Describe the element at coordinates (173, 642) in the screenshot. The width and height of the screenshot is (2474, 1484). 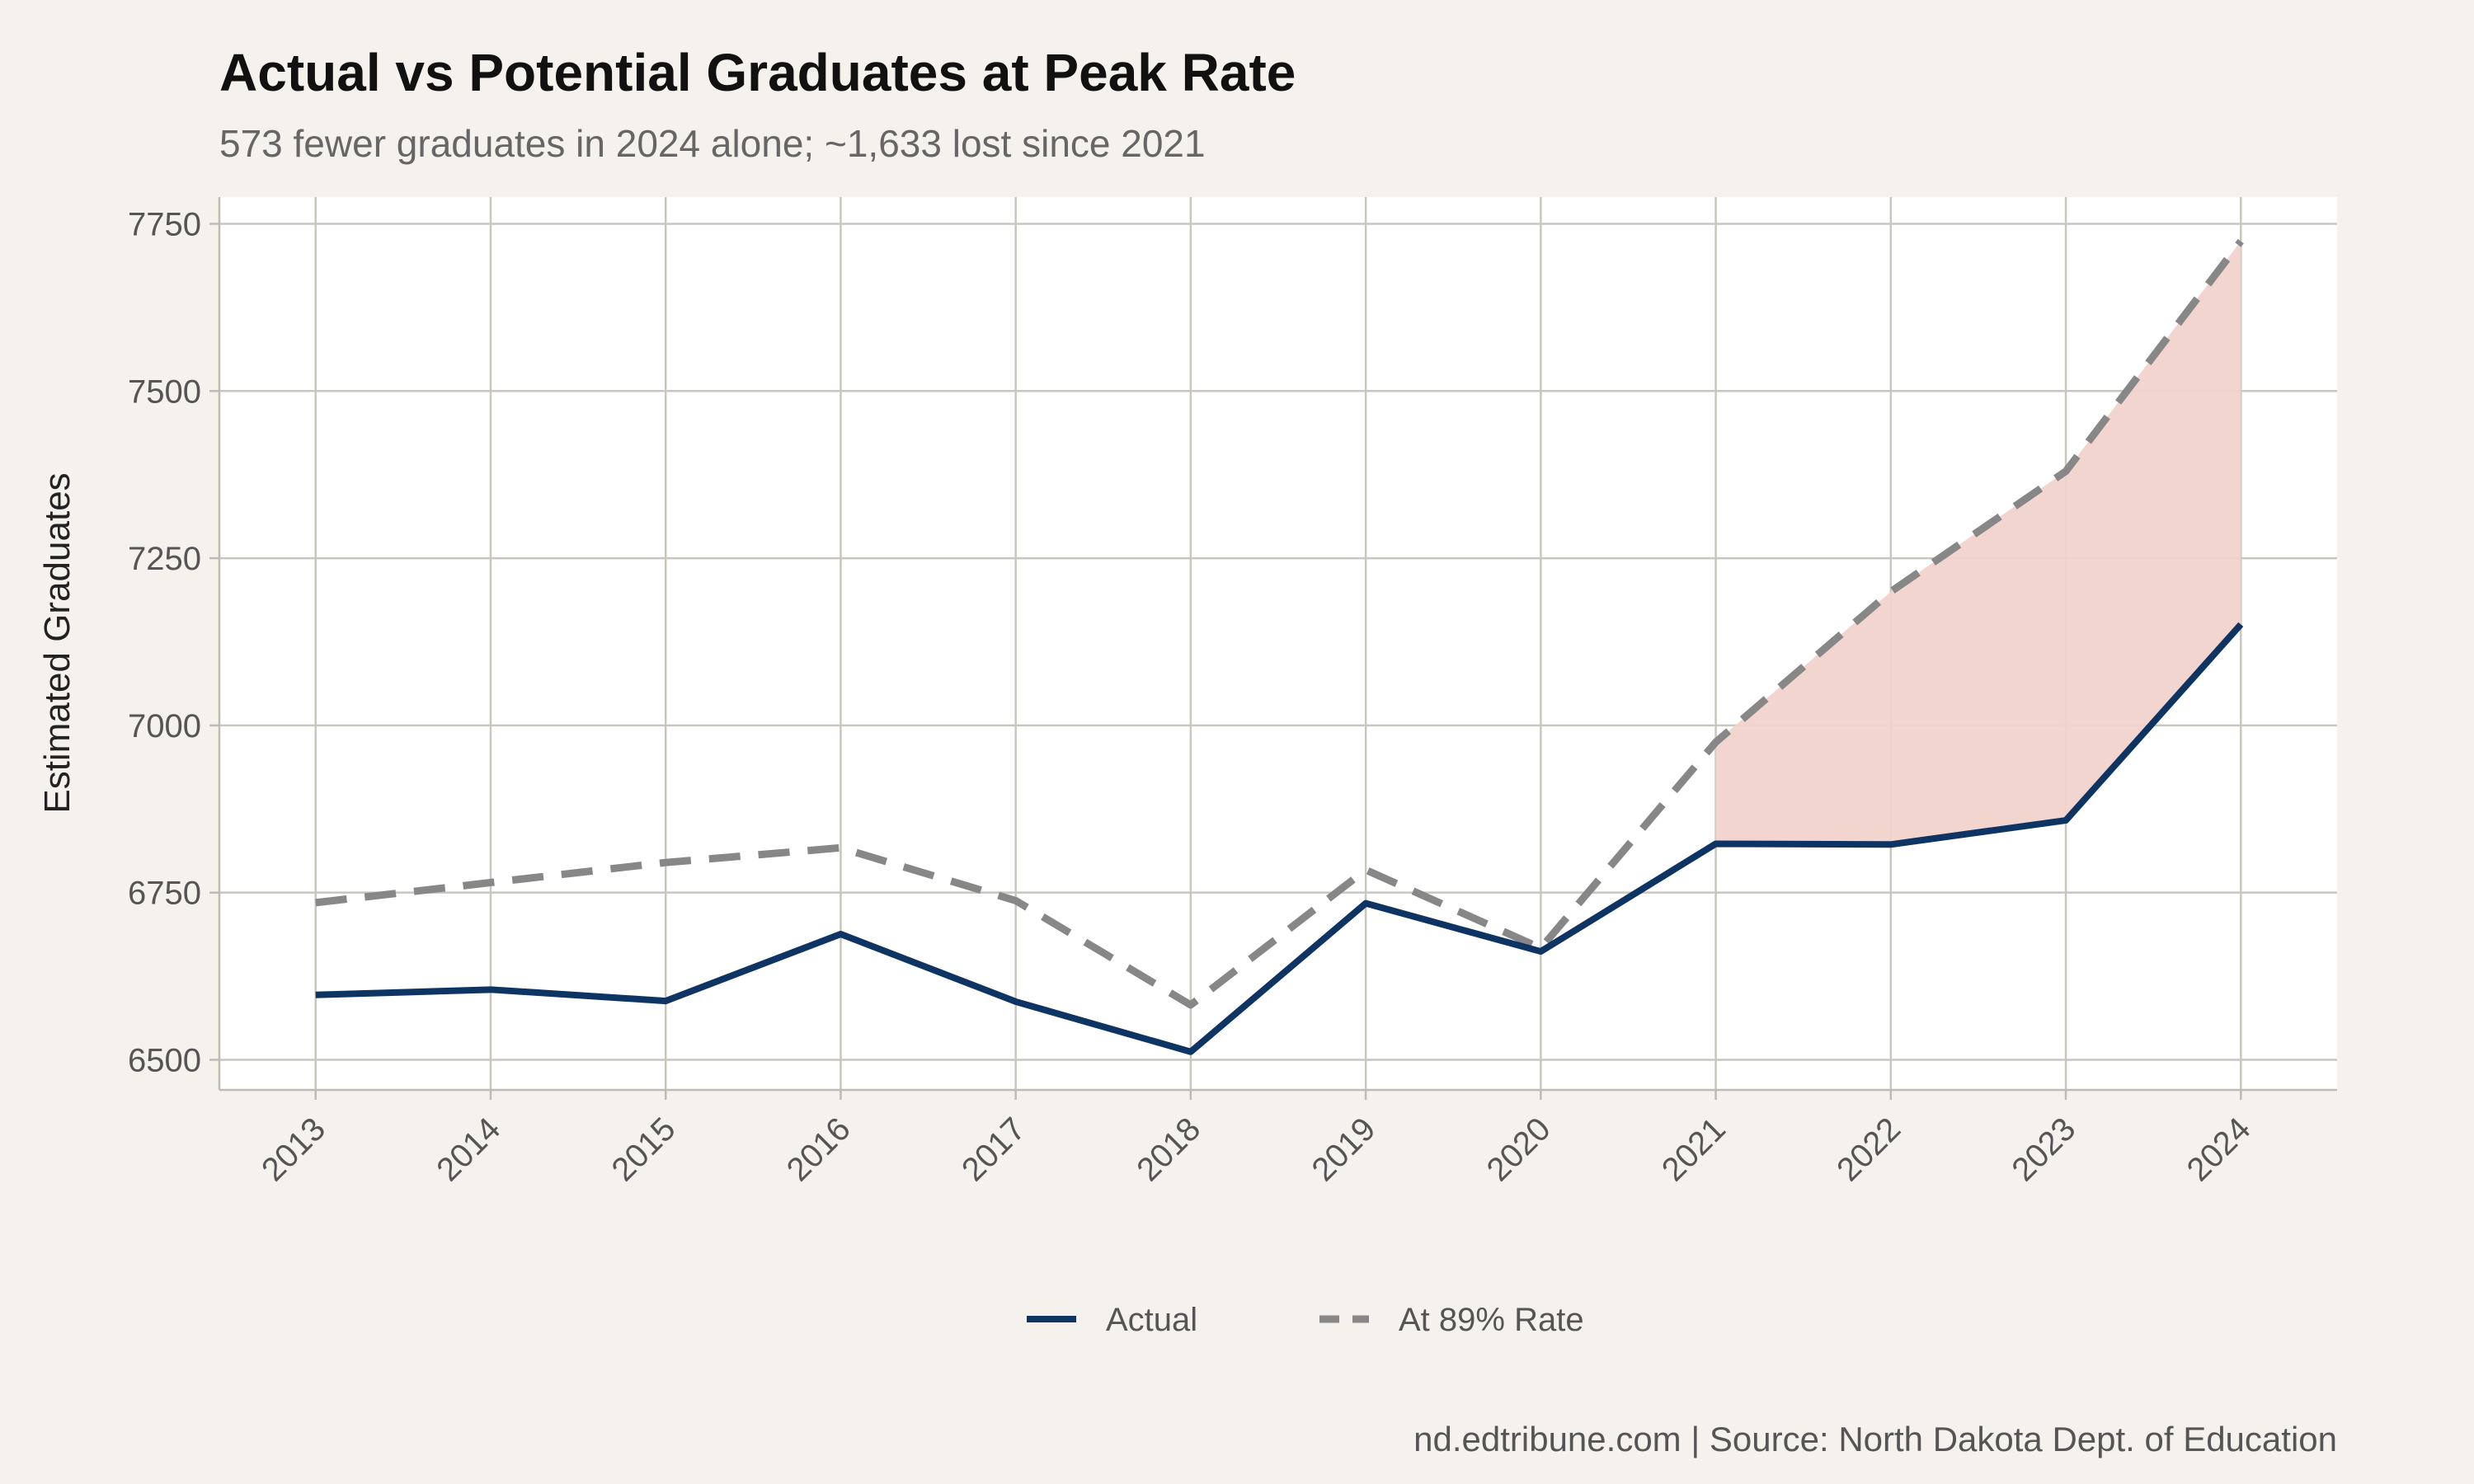
I see `y-axis-ticks: 6500 6750 7000 7250 7500 7750` at that location.